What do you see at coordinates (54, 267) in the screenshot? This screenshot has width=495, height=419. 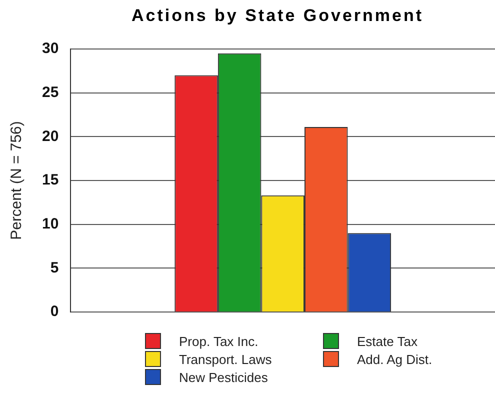 I see `y-tick-label: 5` at bounding box center [54, 267].